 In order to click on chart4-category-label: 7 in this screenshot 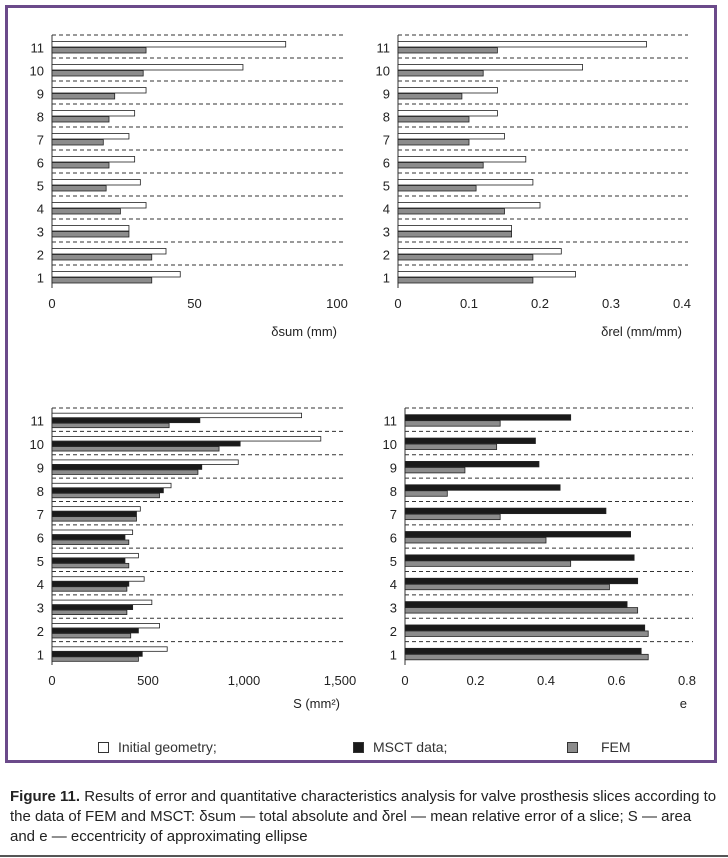, I will do `click(393, 514)`.